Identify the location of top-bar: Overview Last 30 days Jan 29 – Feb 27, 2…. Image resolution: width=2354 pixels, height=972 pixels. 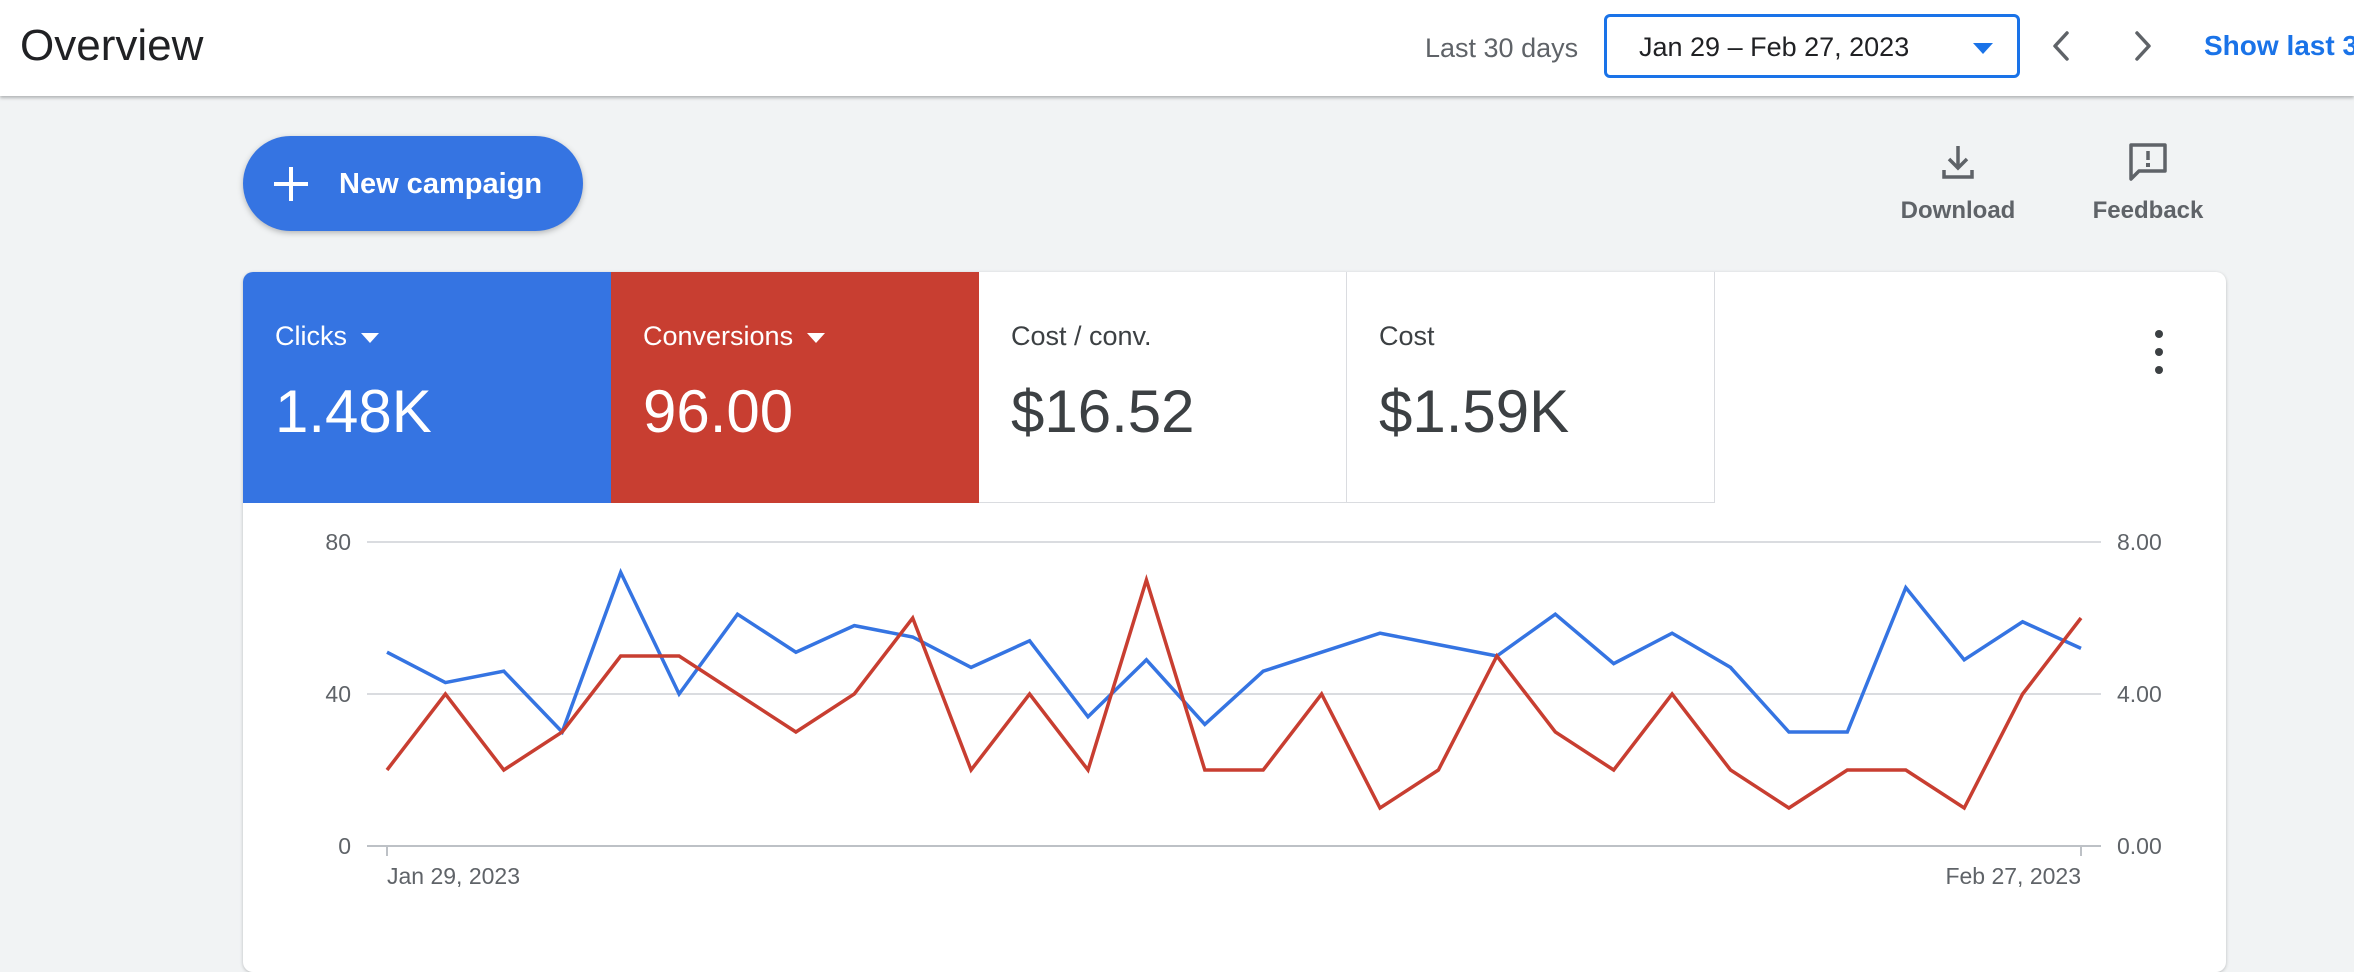
(1177, 48).